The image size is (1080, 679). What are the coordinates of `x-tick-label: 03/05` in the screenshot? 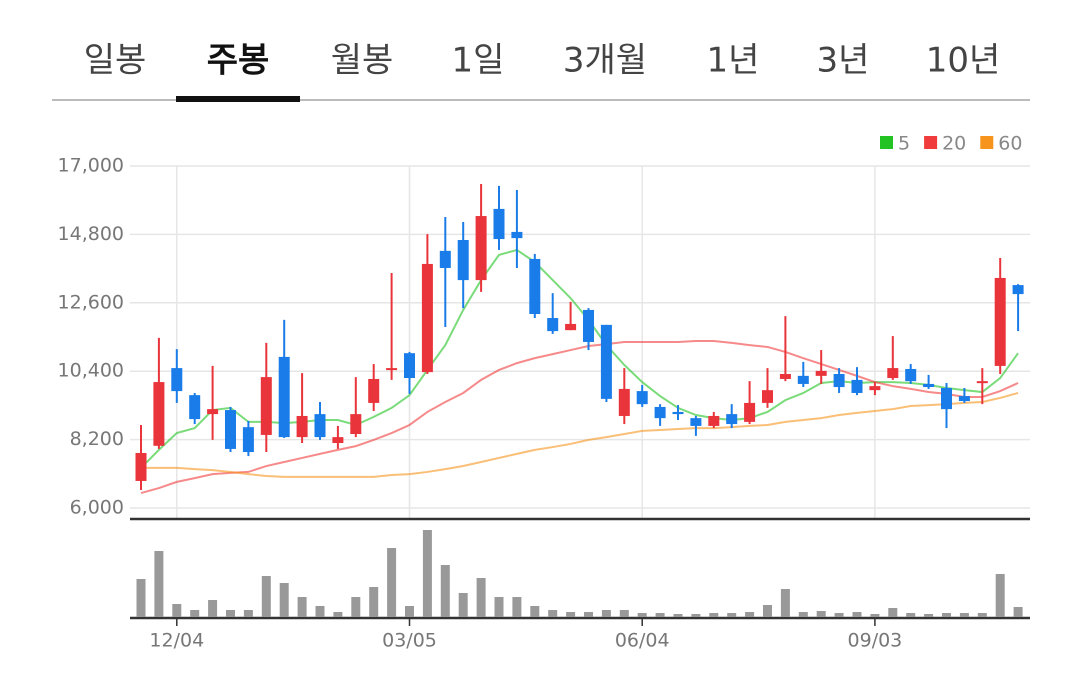 It's located at (409, 641).